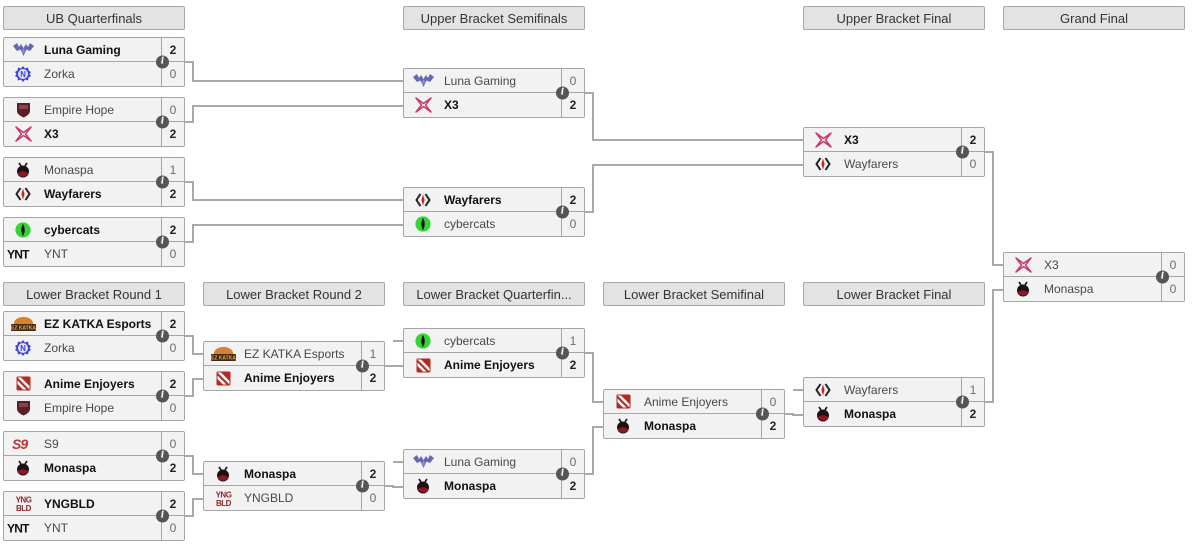 Image resolution: width=1193 pixels, height=548 pixels. I want to click on match-ub-sf-1: Luna Gaming 0 X3 2 i, so click(494, 93).